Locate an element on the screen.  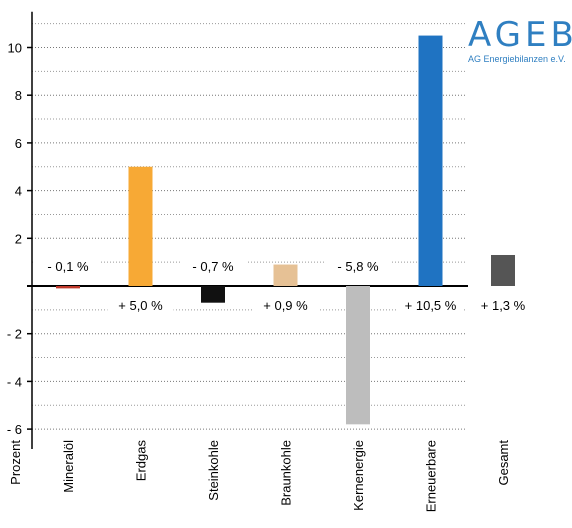
y-axis-title: Prozent is located at coordinates (15, 462).